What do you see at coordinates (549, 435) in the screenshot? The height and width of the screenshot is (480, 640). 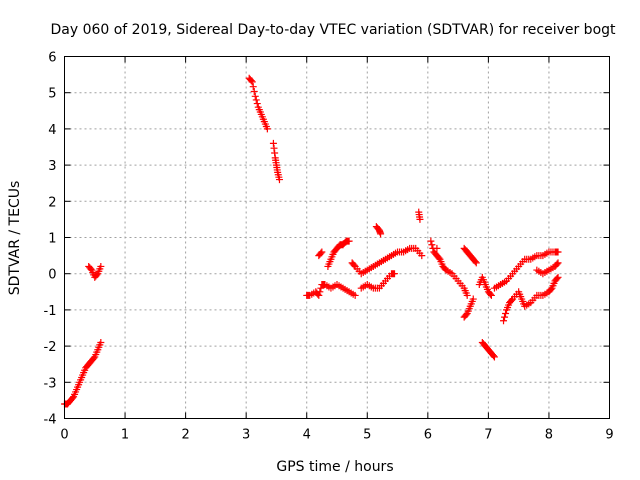 I see `x-tick-label: 8` at bounding box center [549, 435].